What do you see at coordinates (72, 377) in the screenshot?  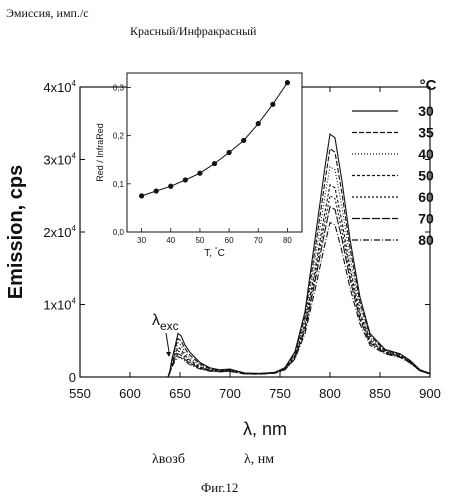 I see `y-tick-label-0: 0` at bounding box center [72, 377].